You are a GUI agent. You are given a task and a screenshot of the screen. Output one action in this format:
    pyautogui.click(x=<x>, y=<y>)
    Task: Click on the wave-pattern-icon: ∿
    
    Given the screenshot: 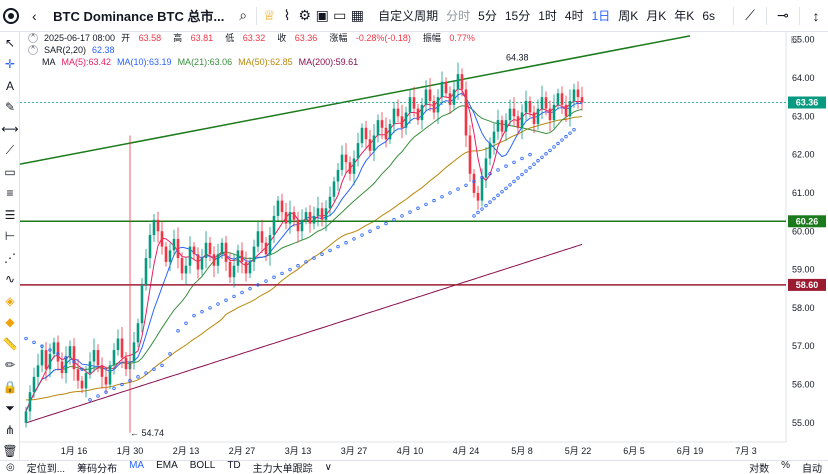 What is the action you would take?
    pyautogui.click(x=10, y=279)
    